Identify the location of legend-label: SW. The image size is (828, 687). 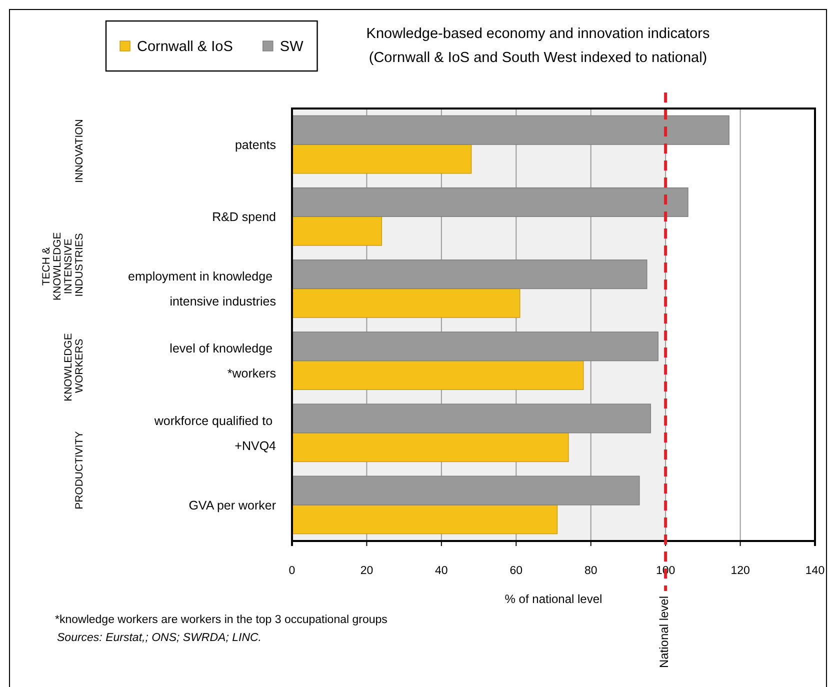
(292, 47).